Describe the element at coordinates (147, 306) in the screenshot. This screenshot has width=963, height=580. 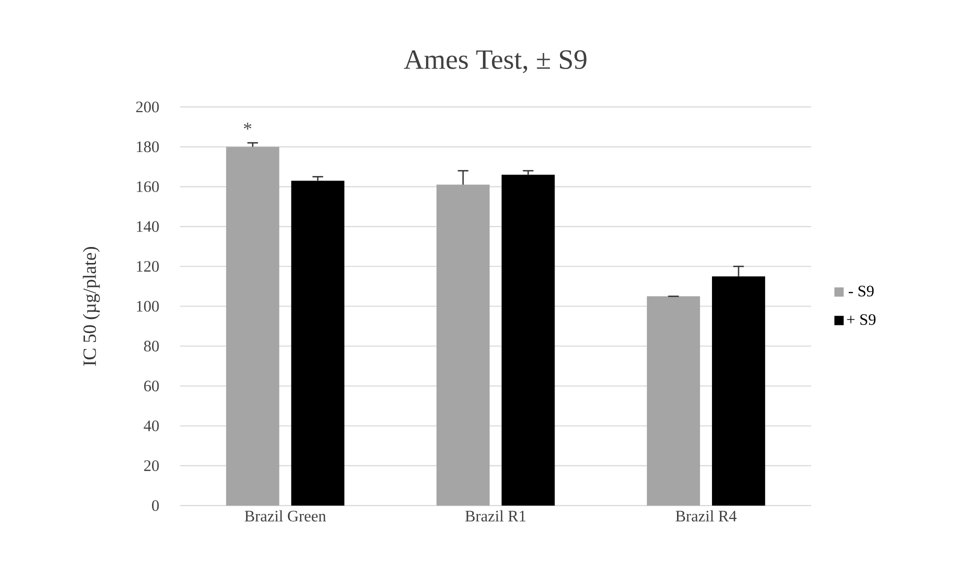
I see `y-tick-label: 100` at that location.